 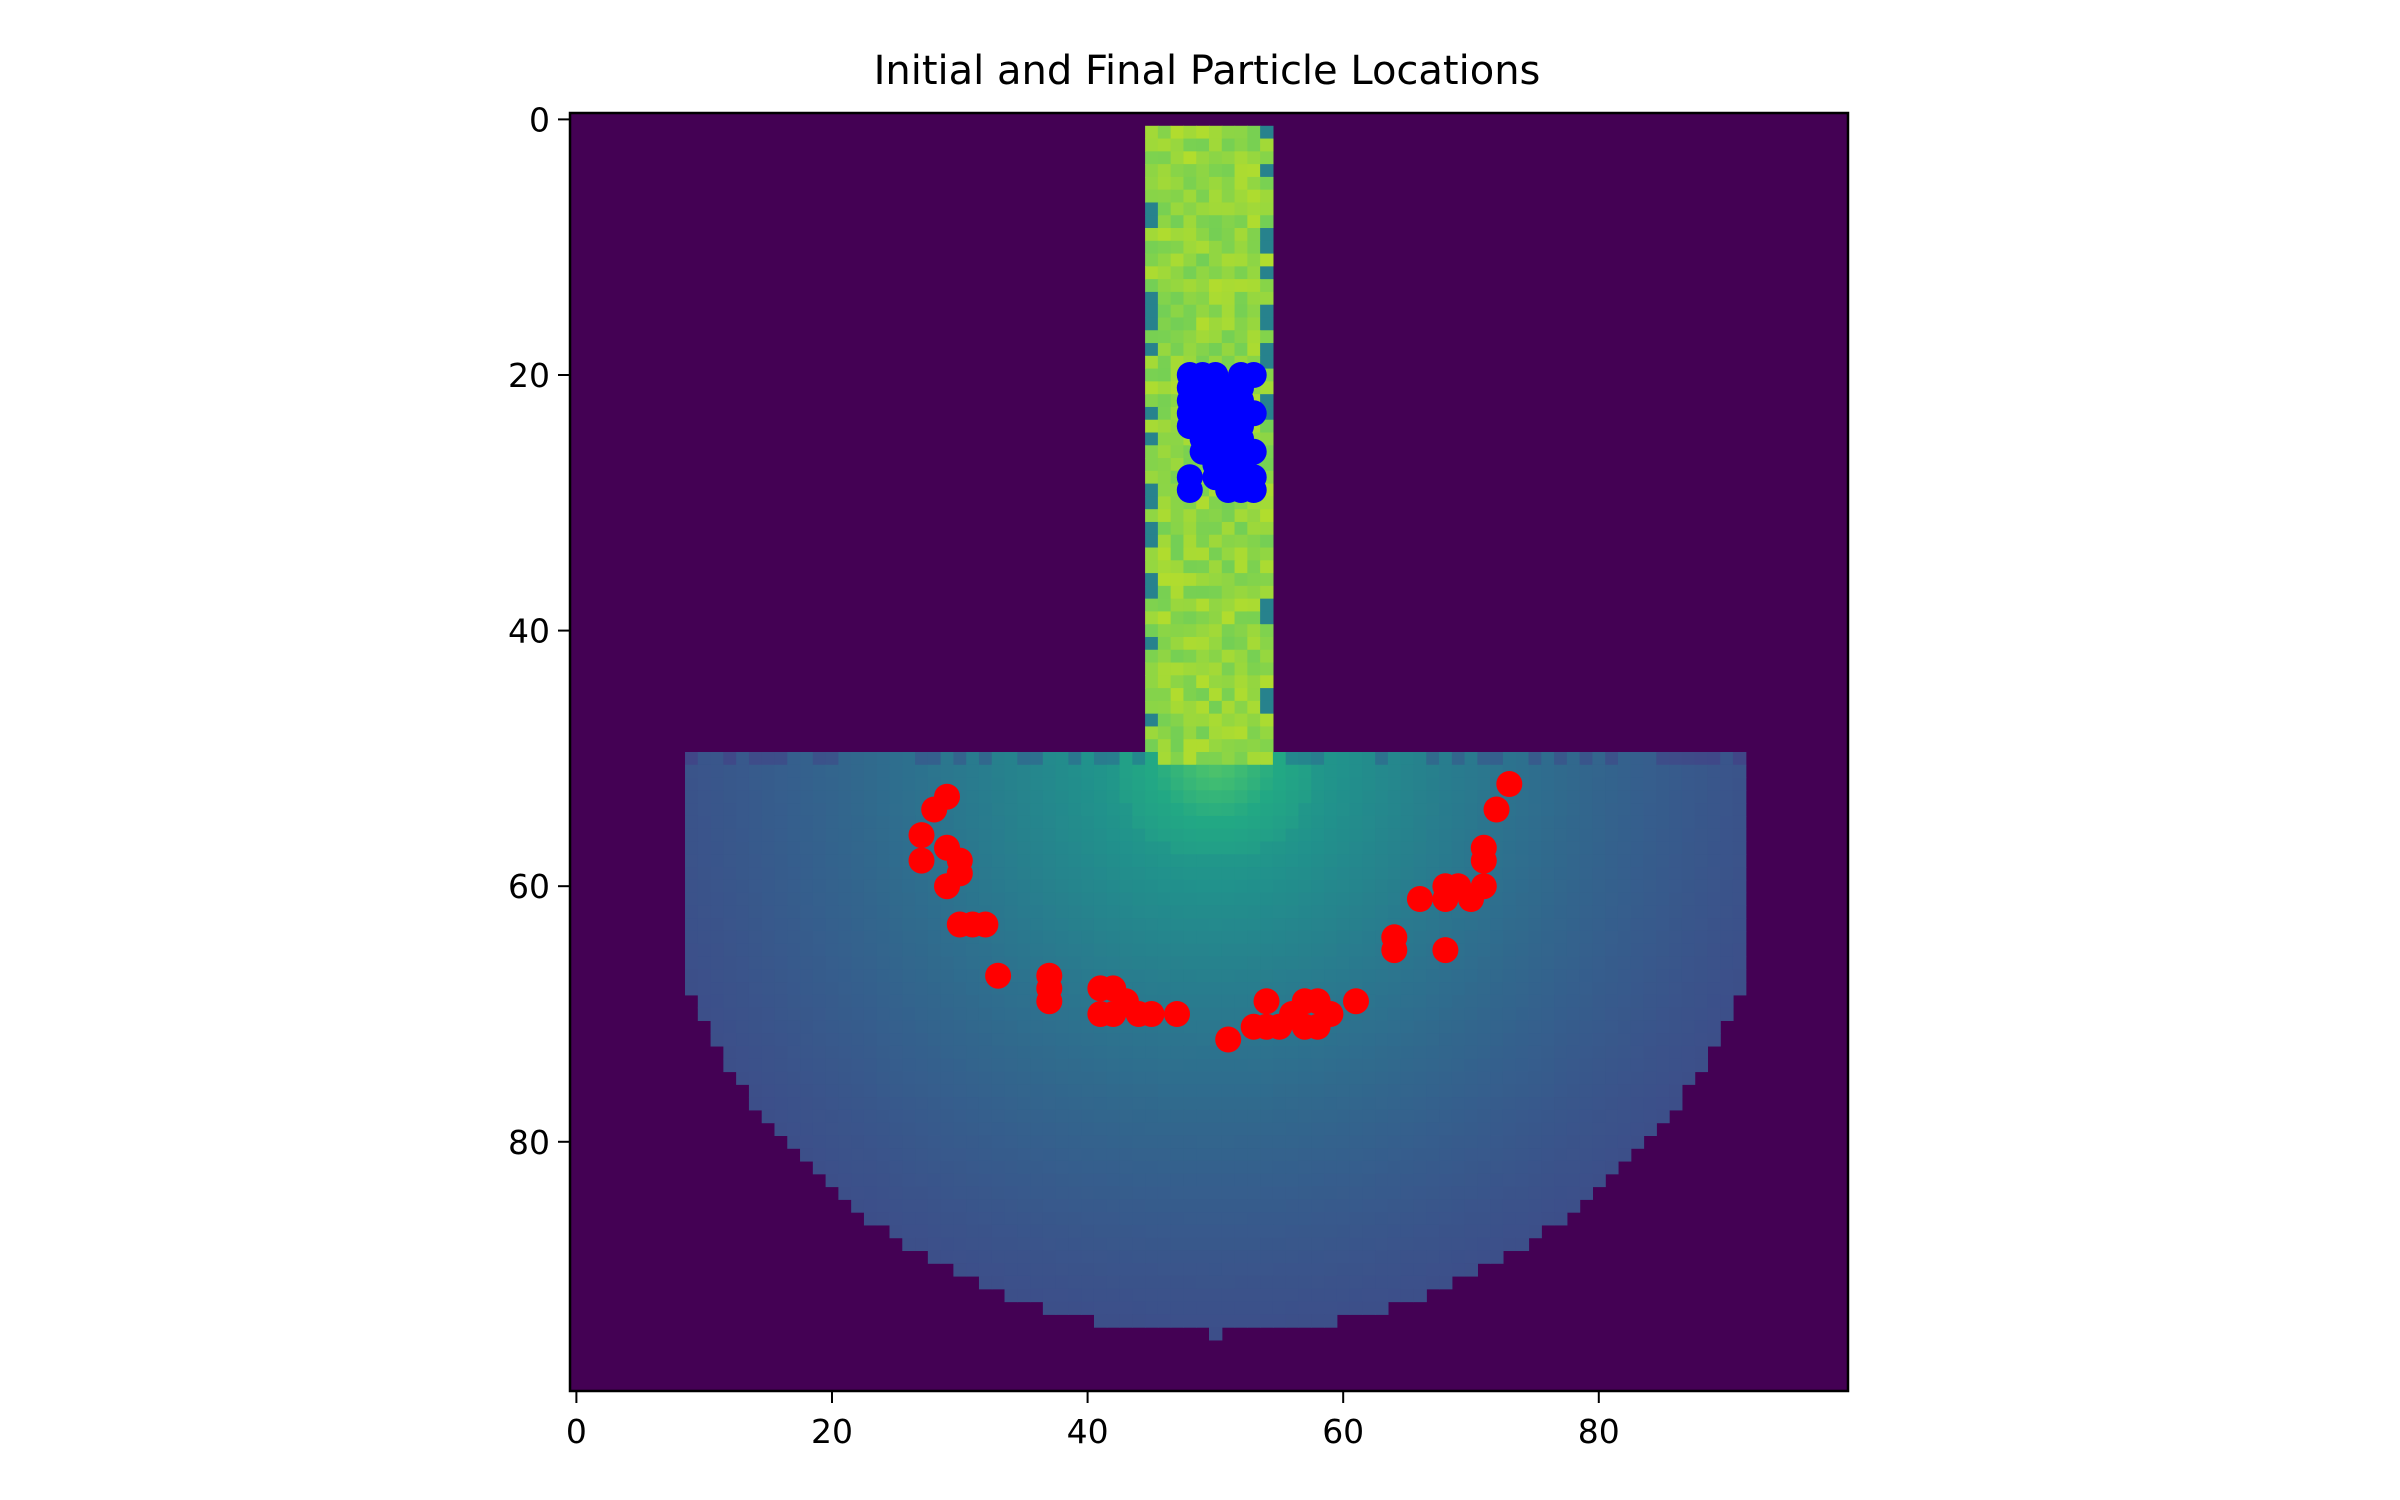 I want to click on x-tick-label: 40, so click(x=1088, y=1431).